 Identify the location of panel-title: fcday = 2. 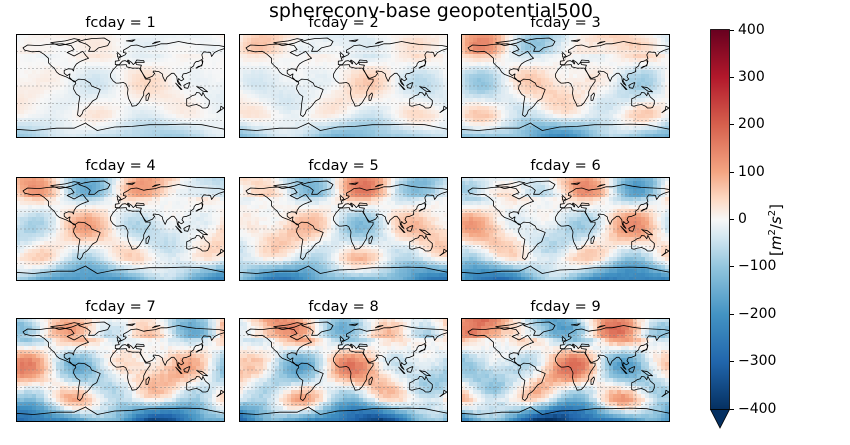
(343, 23).